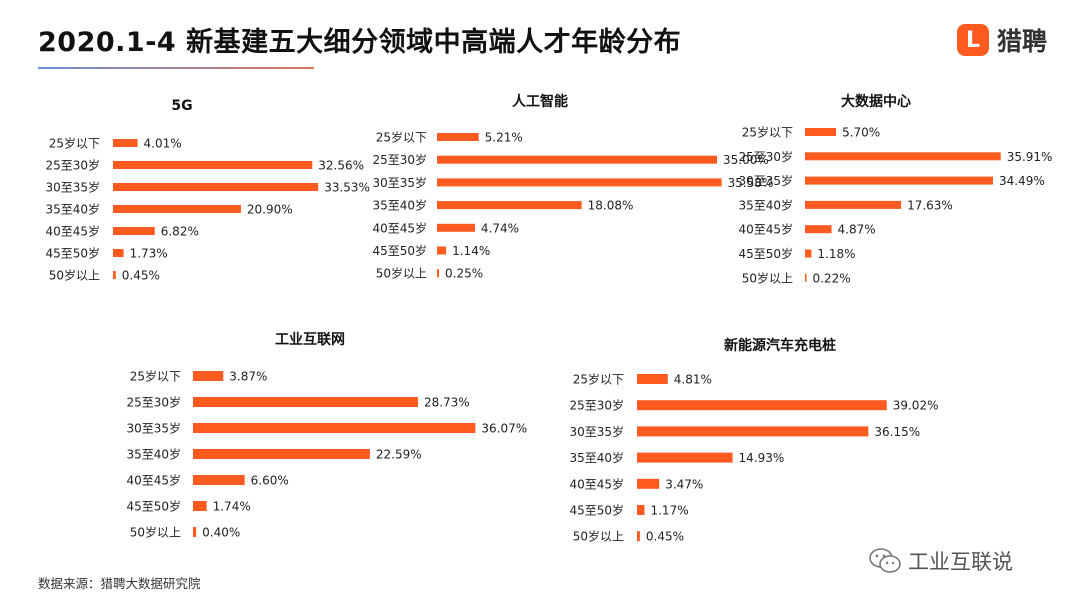  I want to click on page-title: 2020.1-4 新基建五大细分领域中高端人才年龄分布, so click(360, 42).